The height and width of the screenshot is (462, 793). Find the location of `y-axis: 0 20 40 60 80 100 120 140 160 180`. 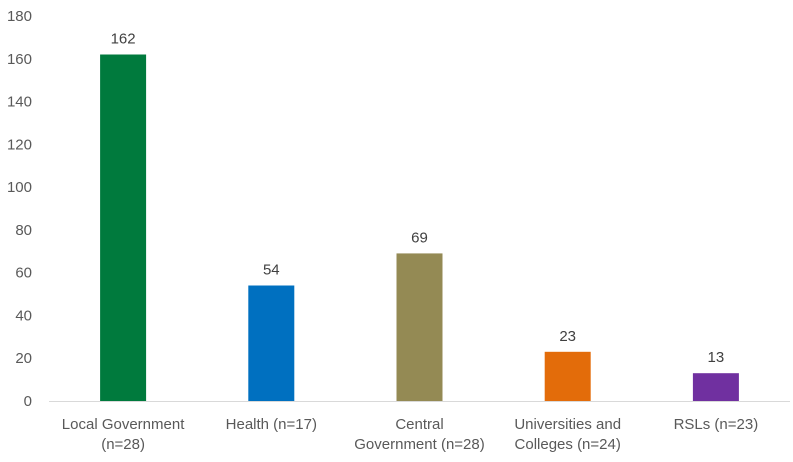

y-axis: 0 20 40 60 80 100 120 140 160 180 is located at coordinates (19, 209).